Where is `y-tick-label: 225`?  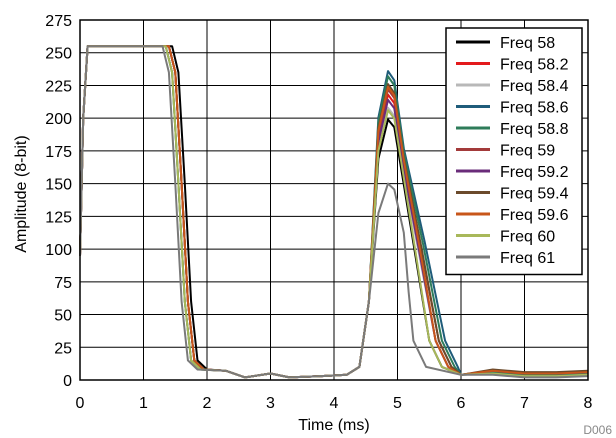 y-tick-label: 225 is located at coordinates (58, 86).